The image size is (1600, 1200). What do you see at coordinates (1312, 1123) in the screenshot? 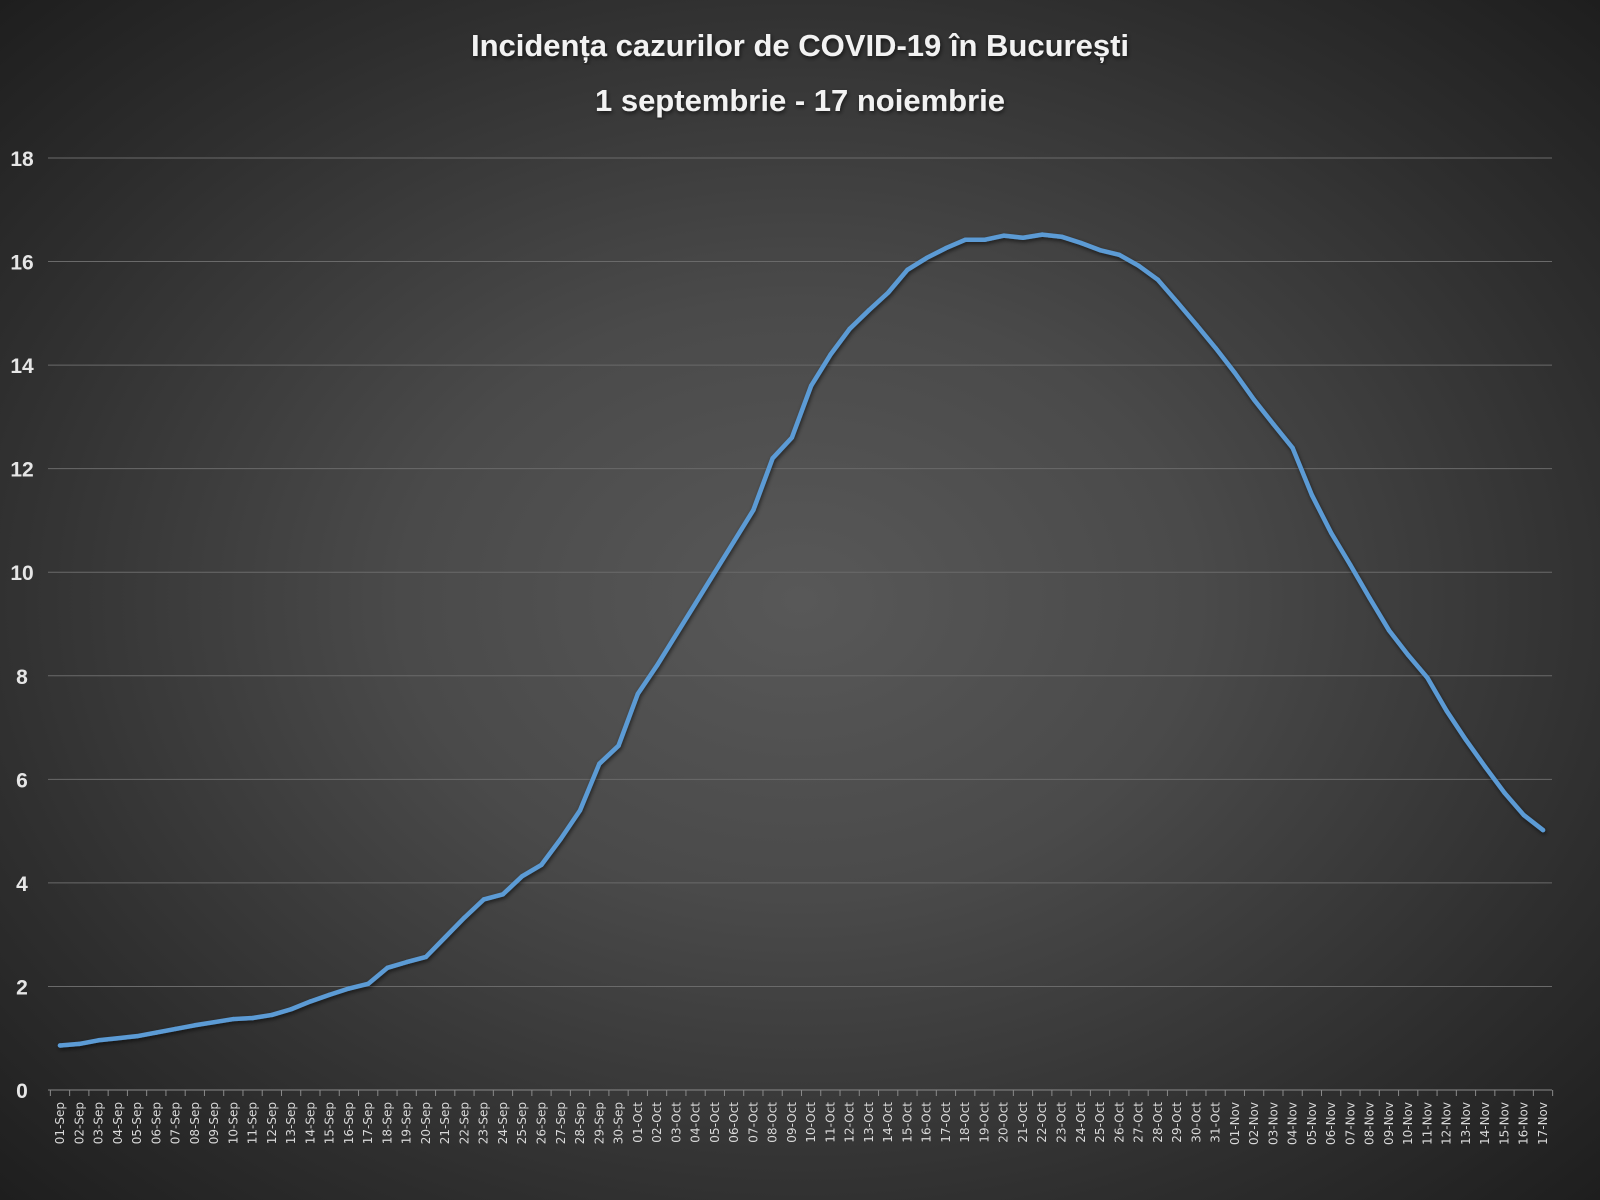
I see `x-tick-label: 05-Nov` at bounding box center [1312, 1123].